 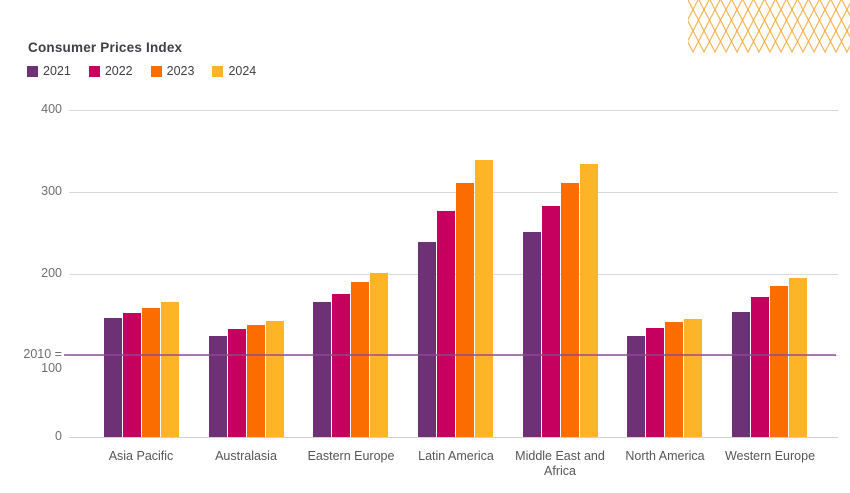 I want to click on bar-2021-eastern-europe, so click(x=322, y=369).